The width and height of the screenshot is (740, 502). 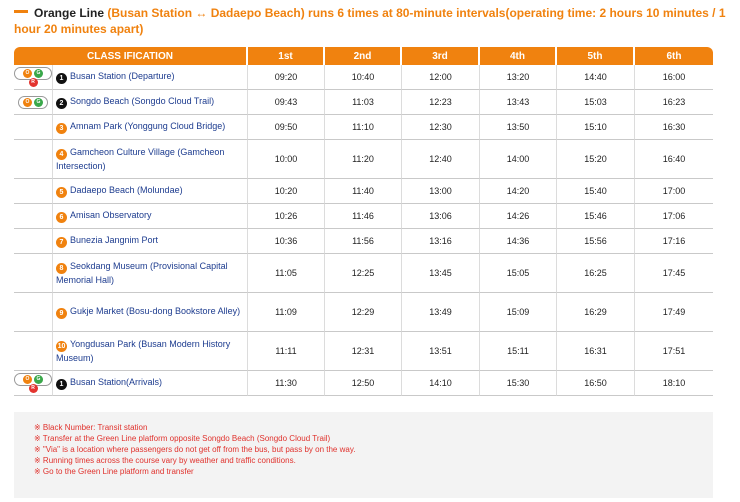 I want to click on stop-name-cell: 5 Dadaepo Beach (Molundae), so click(x=150, y=191).